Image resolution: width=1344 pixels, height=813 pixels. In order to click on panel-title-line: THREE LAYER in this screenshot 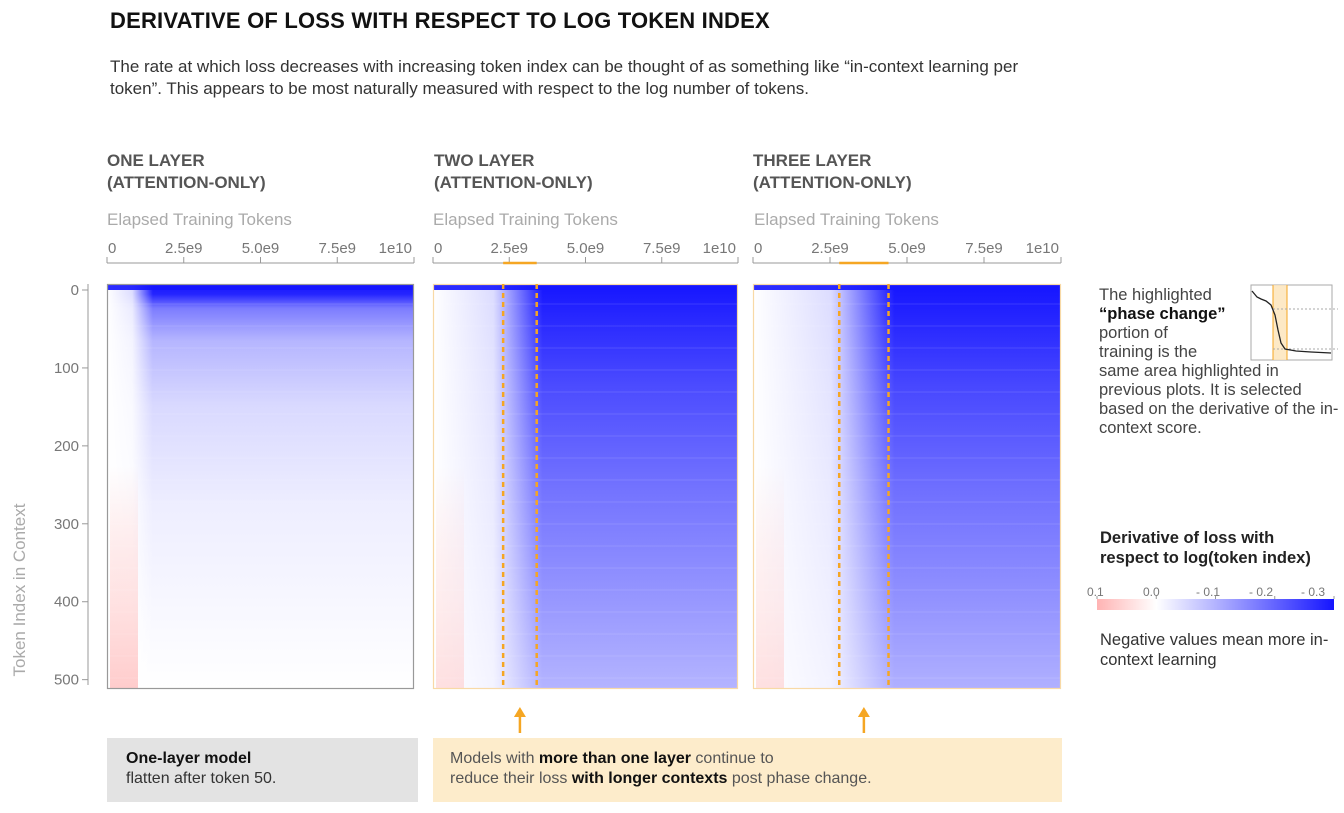, I will do `click(812, 160)`.